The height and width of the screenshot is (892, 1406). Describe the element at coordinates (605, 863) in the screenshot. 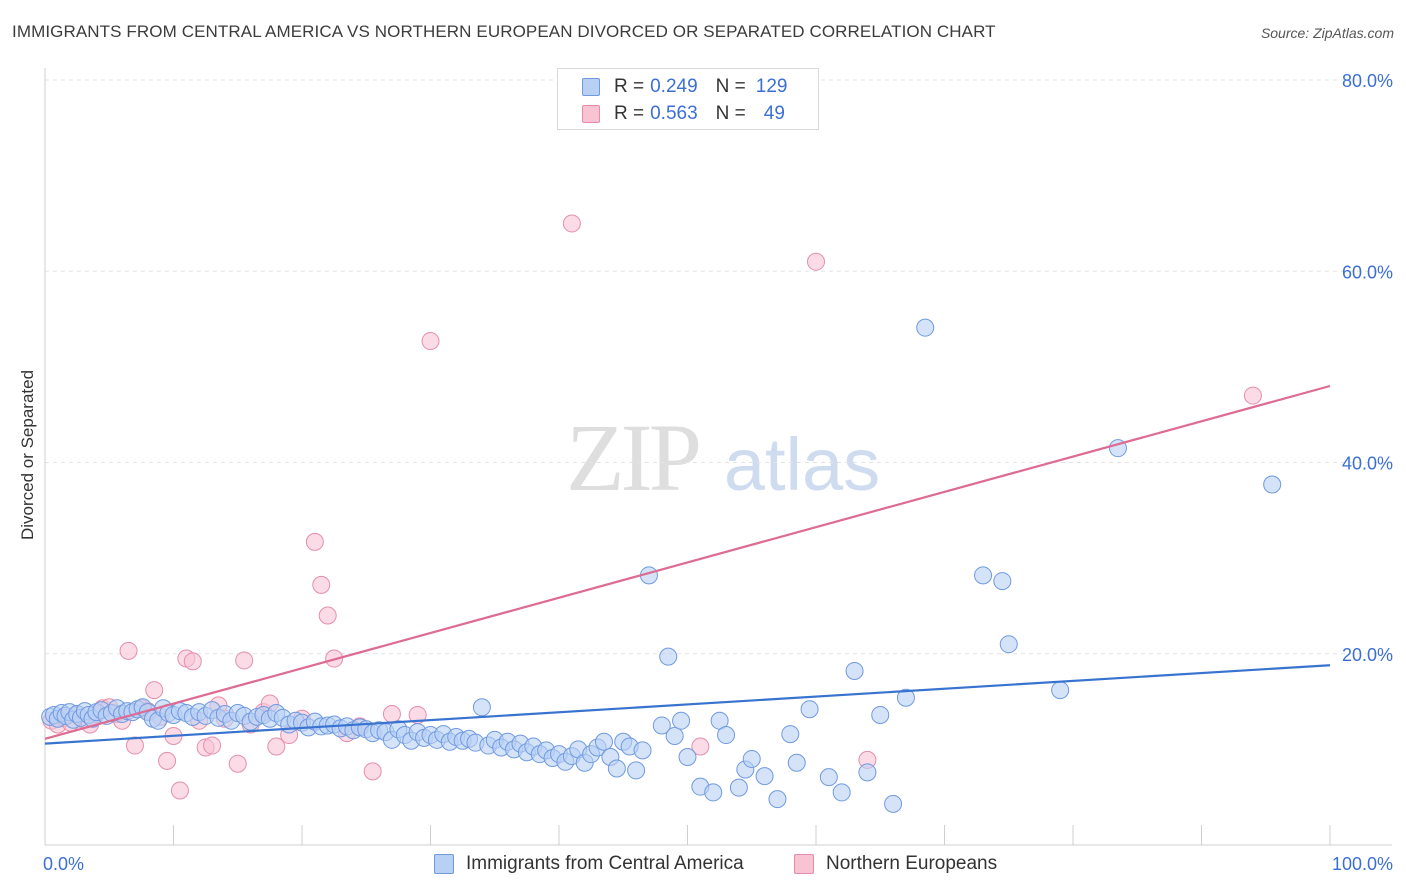

I see `bottom-legend-label: Immigrants from Central America` at that location.